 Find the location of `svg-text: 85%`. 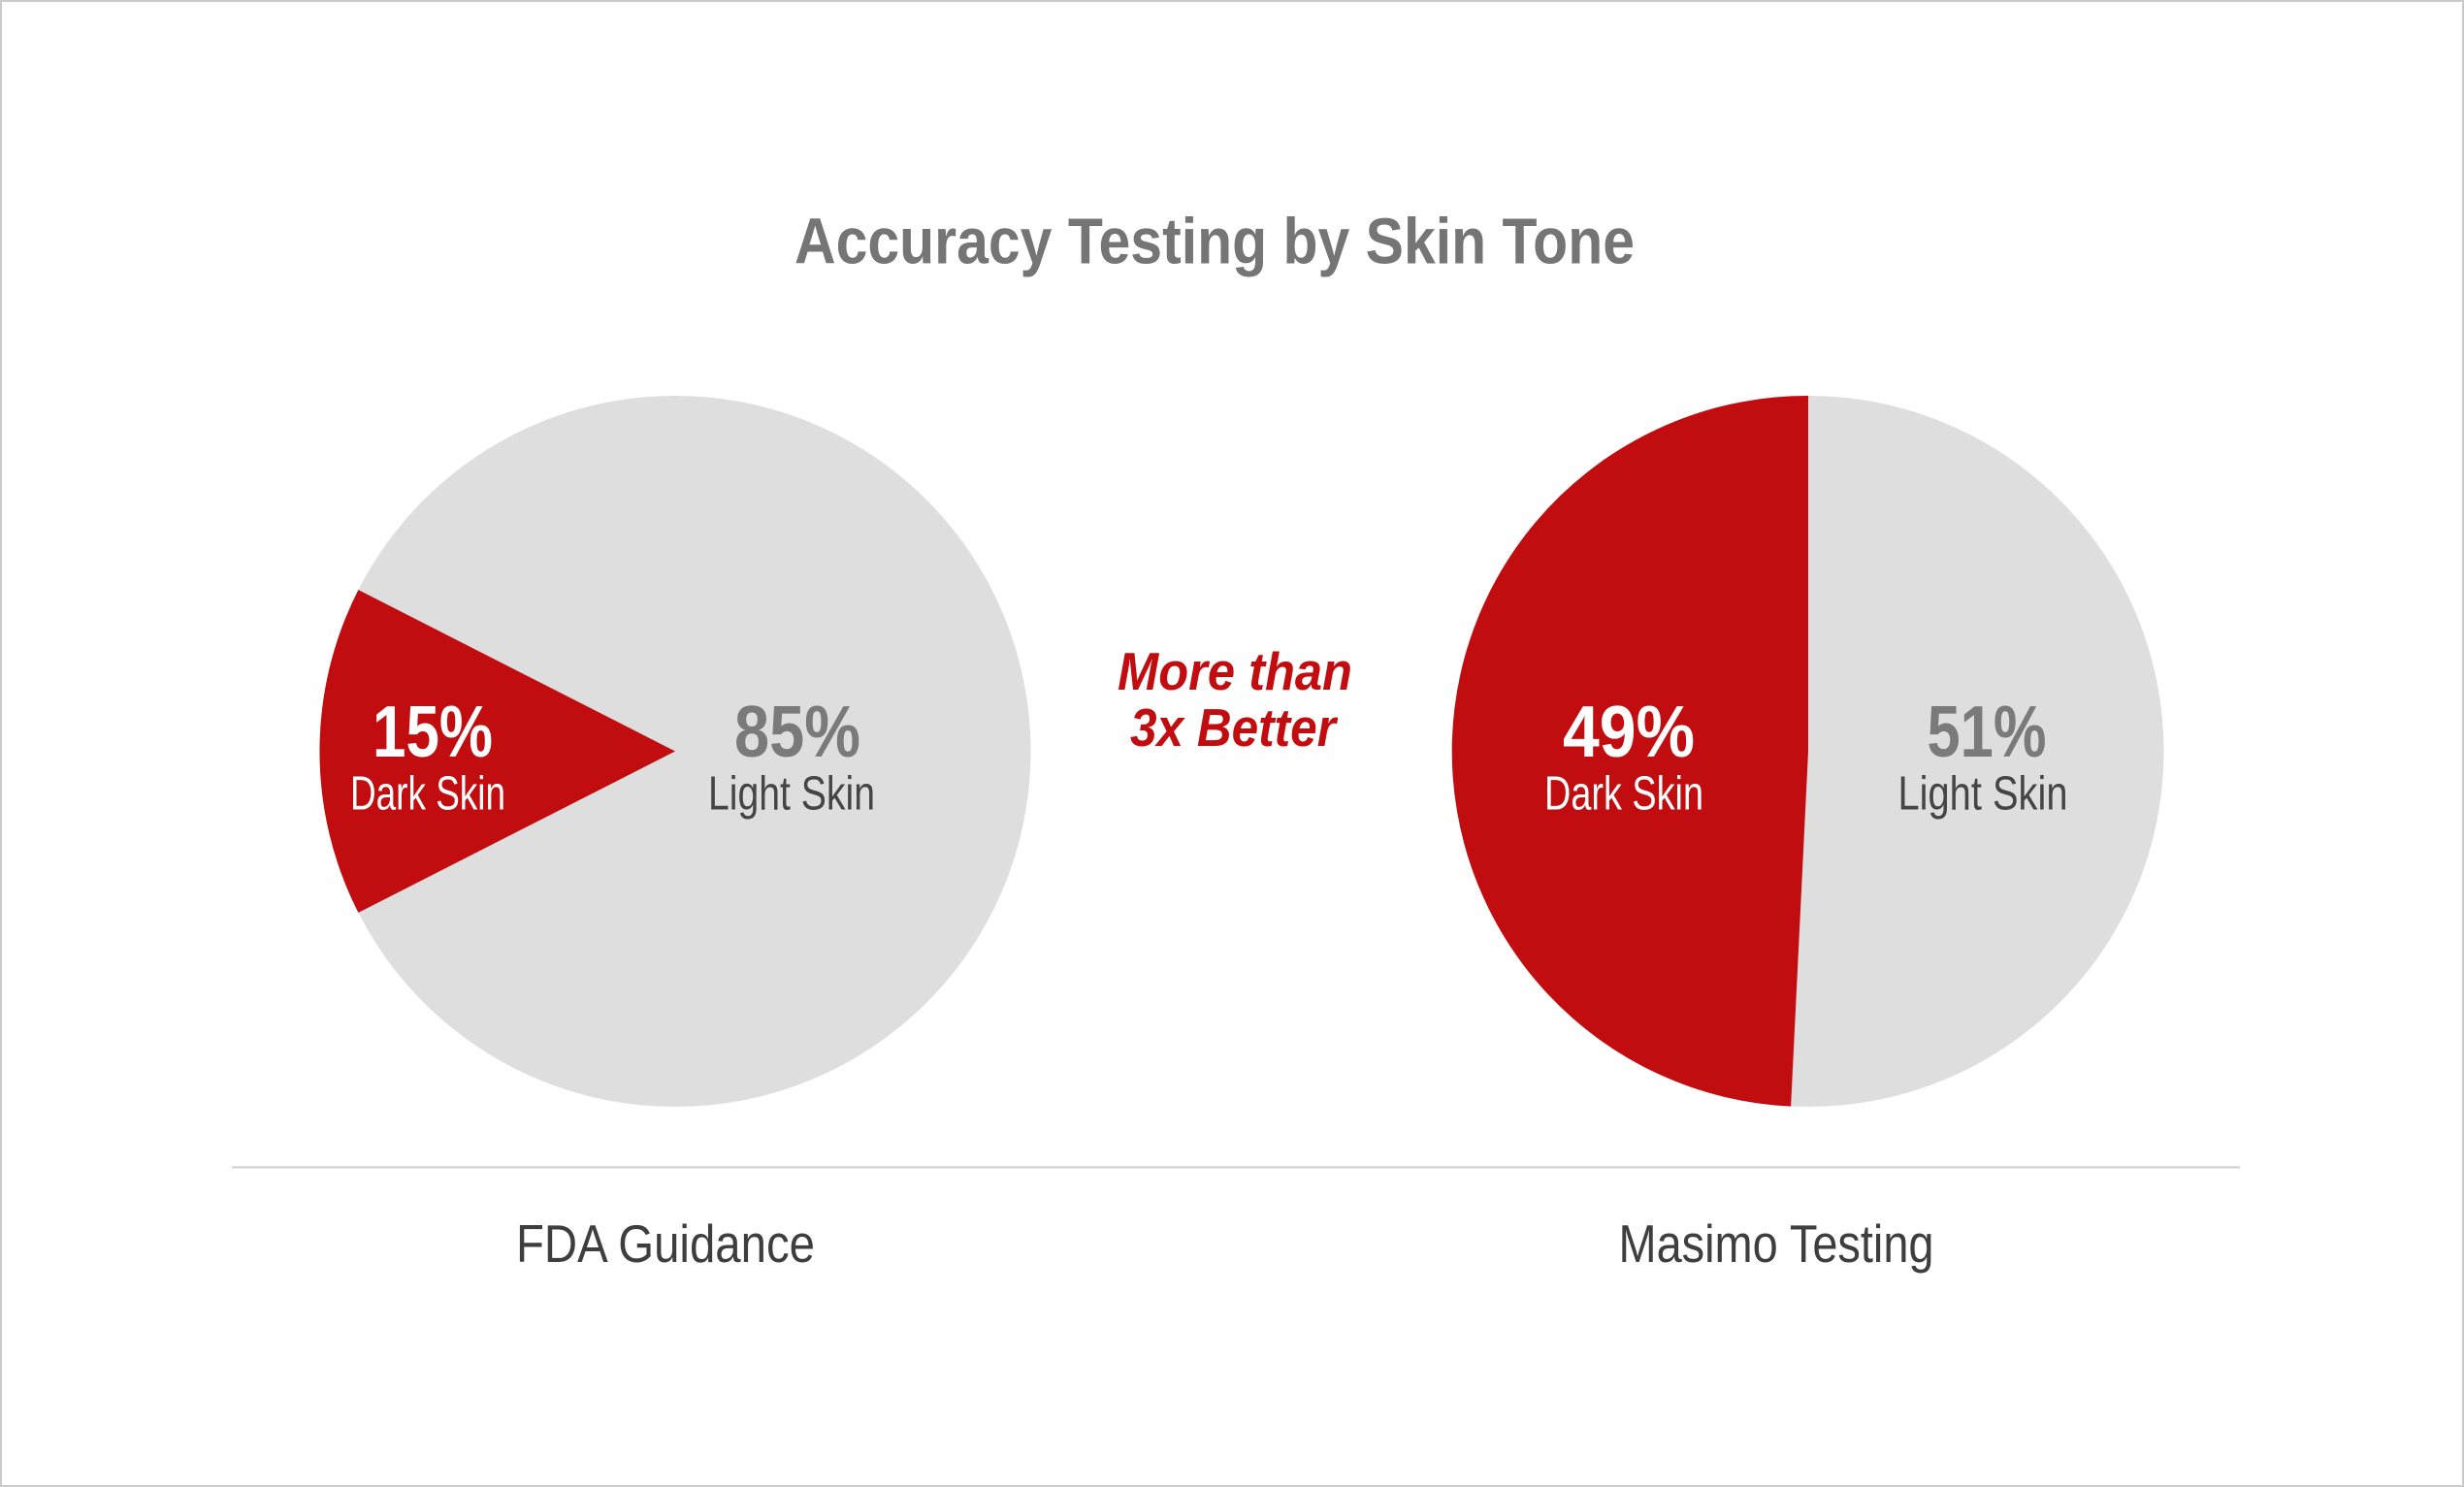

svg-text: 85% is located at coordinates (797, 731).